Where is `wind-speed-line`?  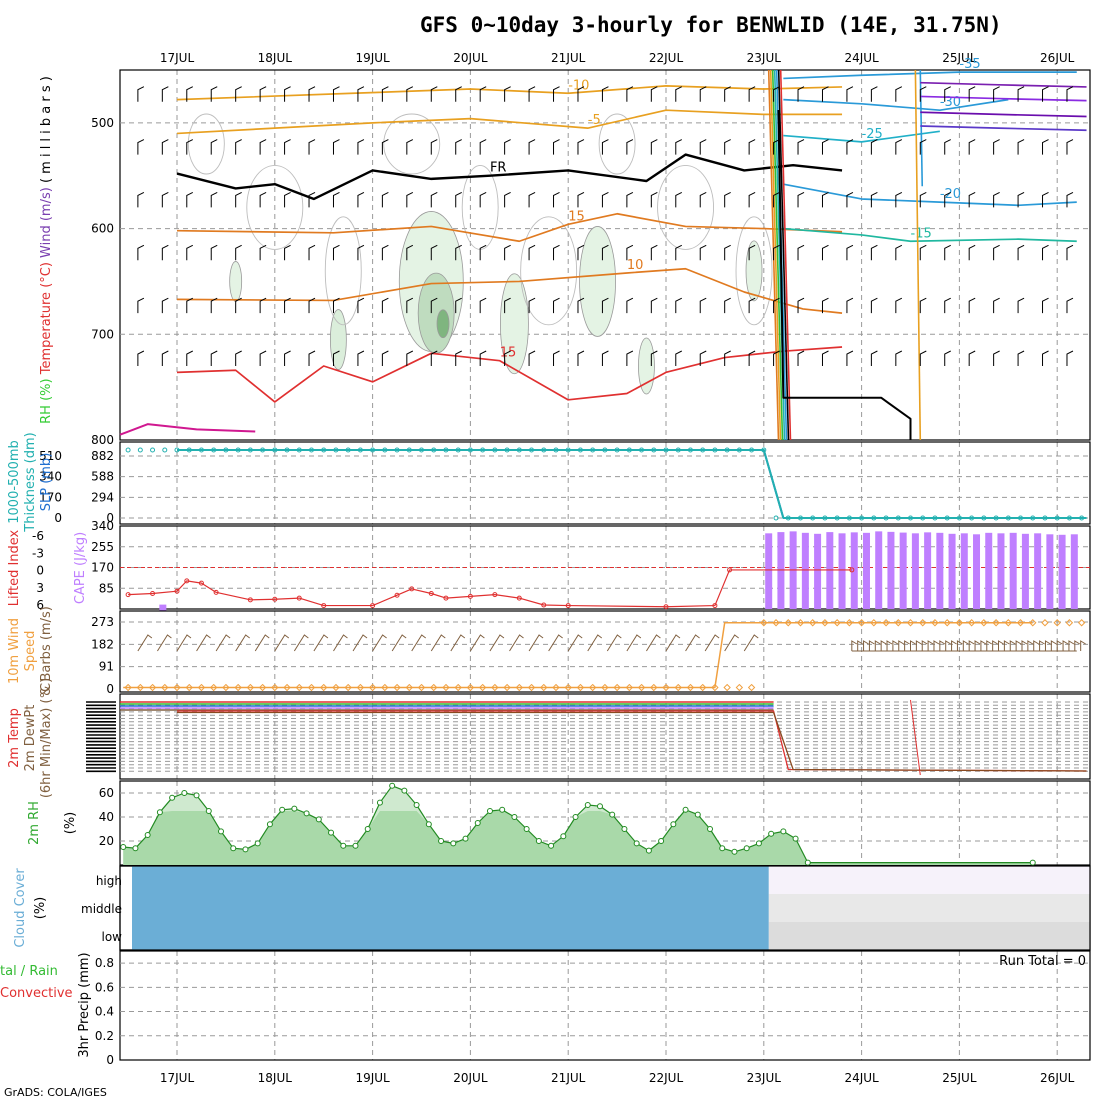
wind-speed-line is located at coordinates (578, 655).